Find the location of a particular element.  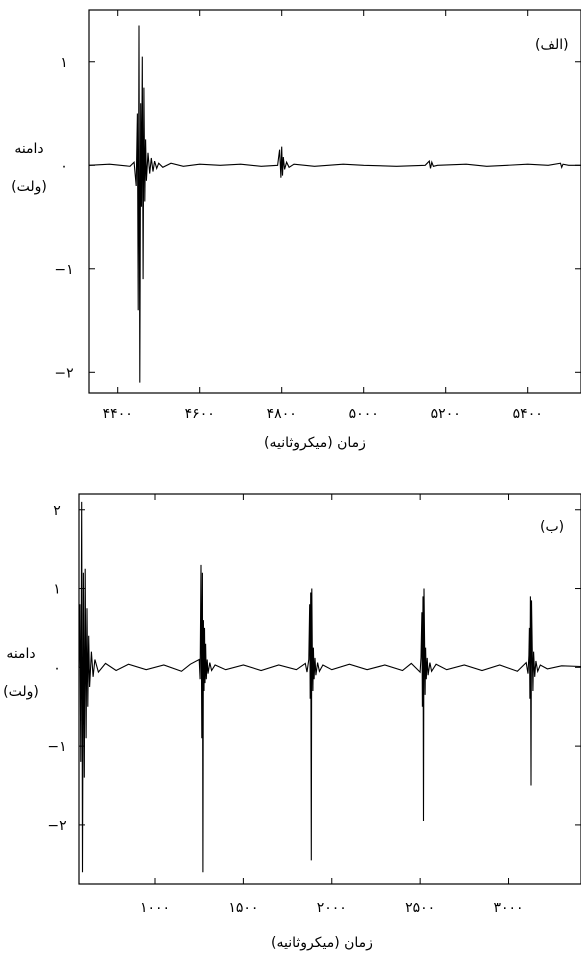

x-tick-label: ۱۰۰۰ is located at coordinates (155, 908).